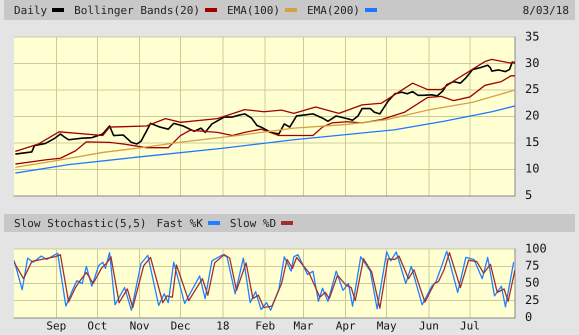  I want to click on y-tick-label: 10, so click(532, 168).